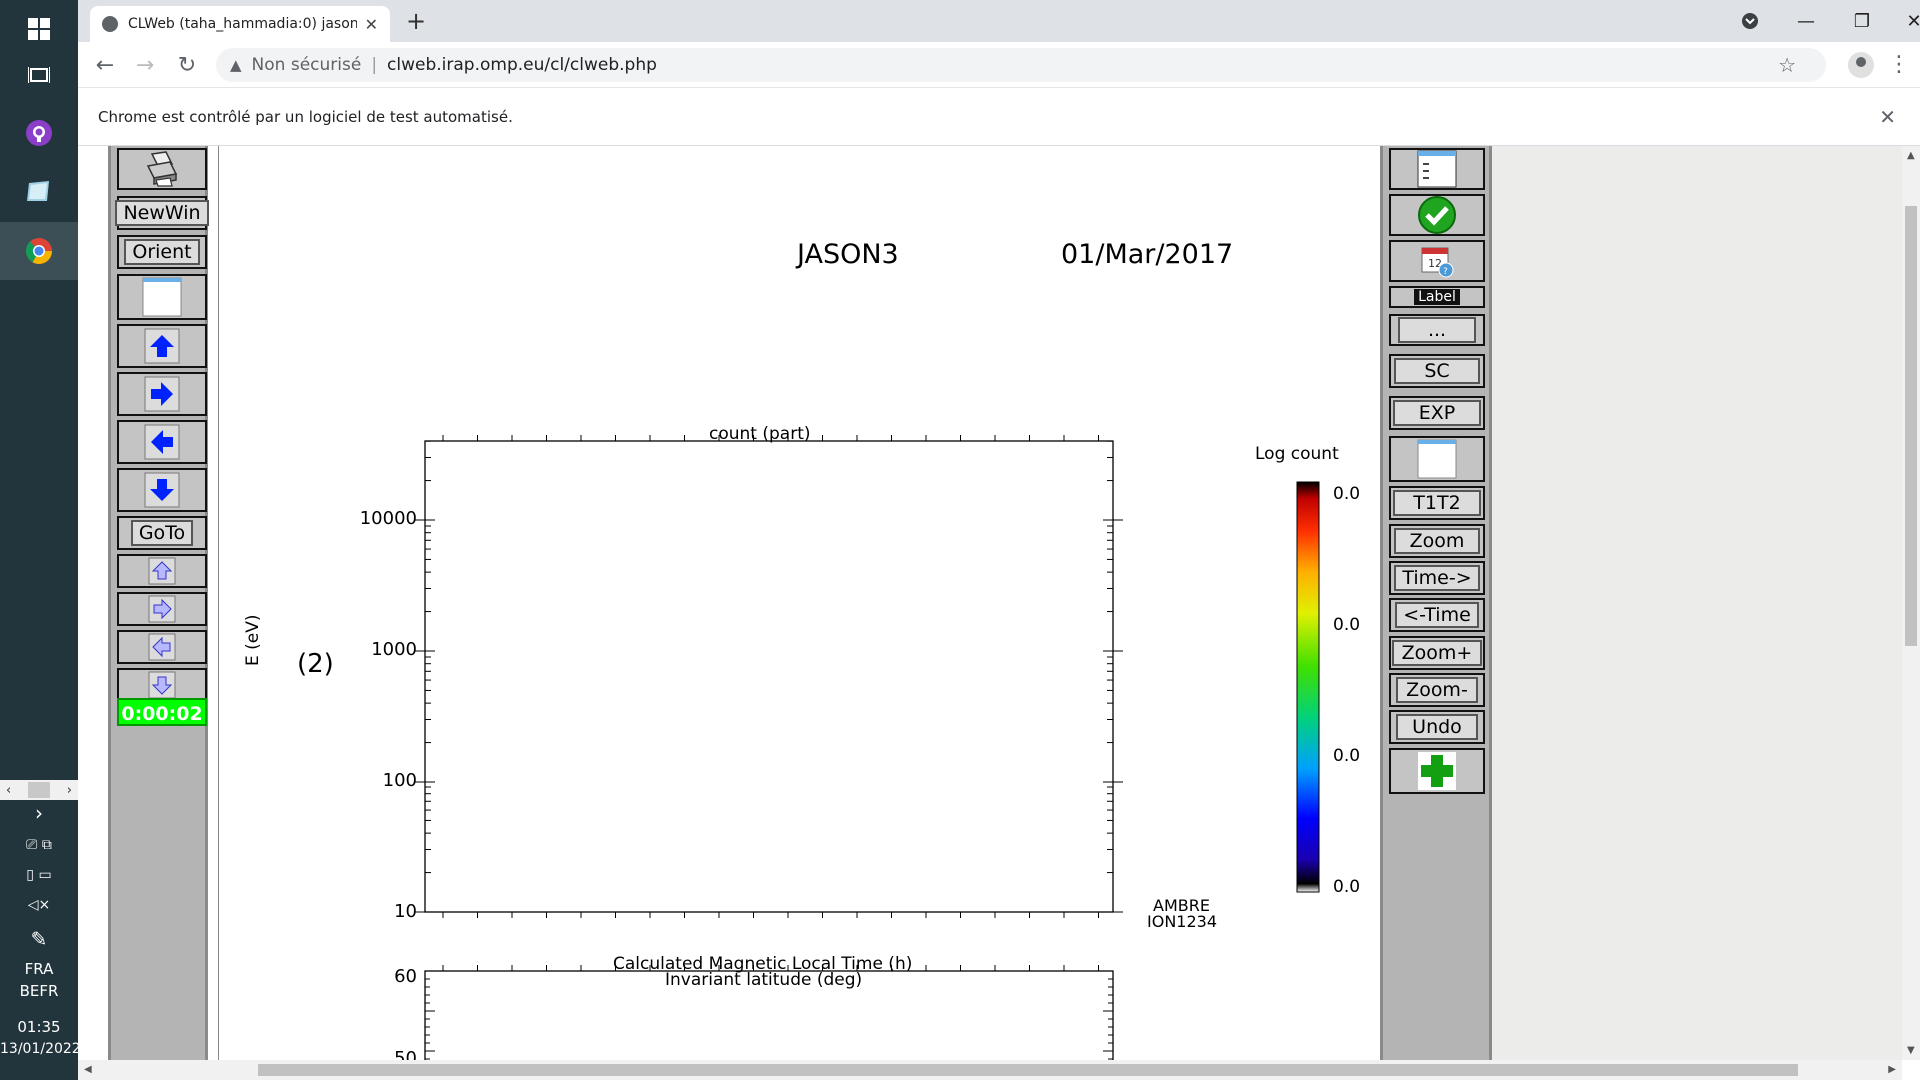 Image resolution: width=1920 pixels, height=1080 pixels. I want to click on browser-tab: CLWeb (taha_hammadia:0) jason3 ✕, so click(240, 24).